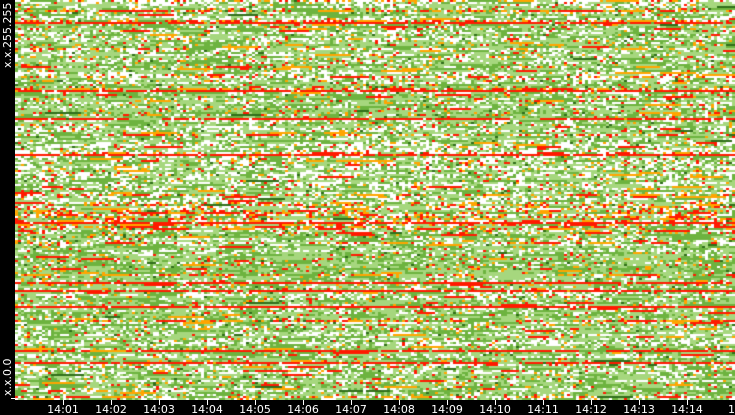 The image size is (735, 415). I want to click on x-tick-label: 14:04, so click(207, 409).